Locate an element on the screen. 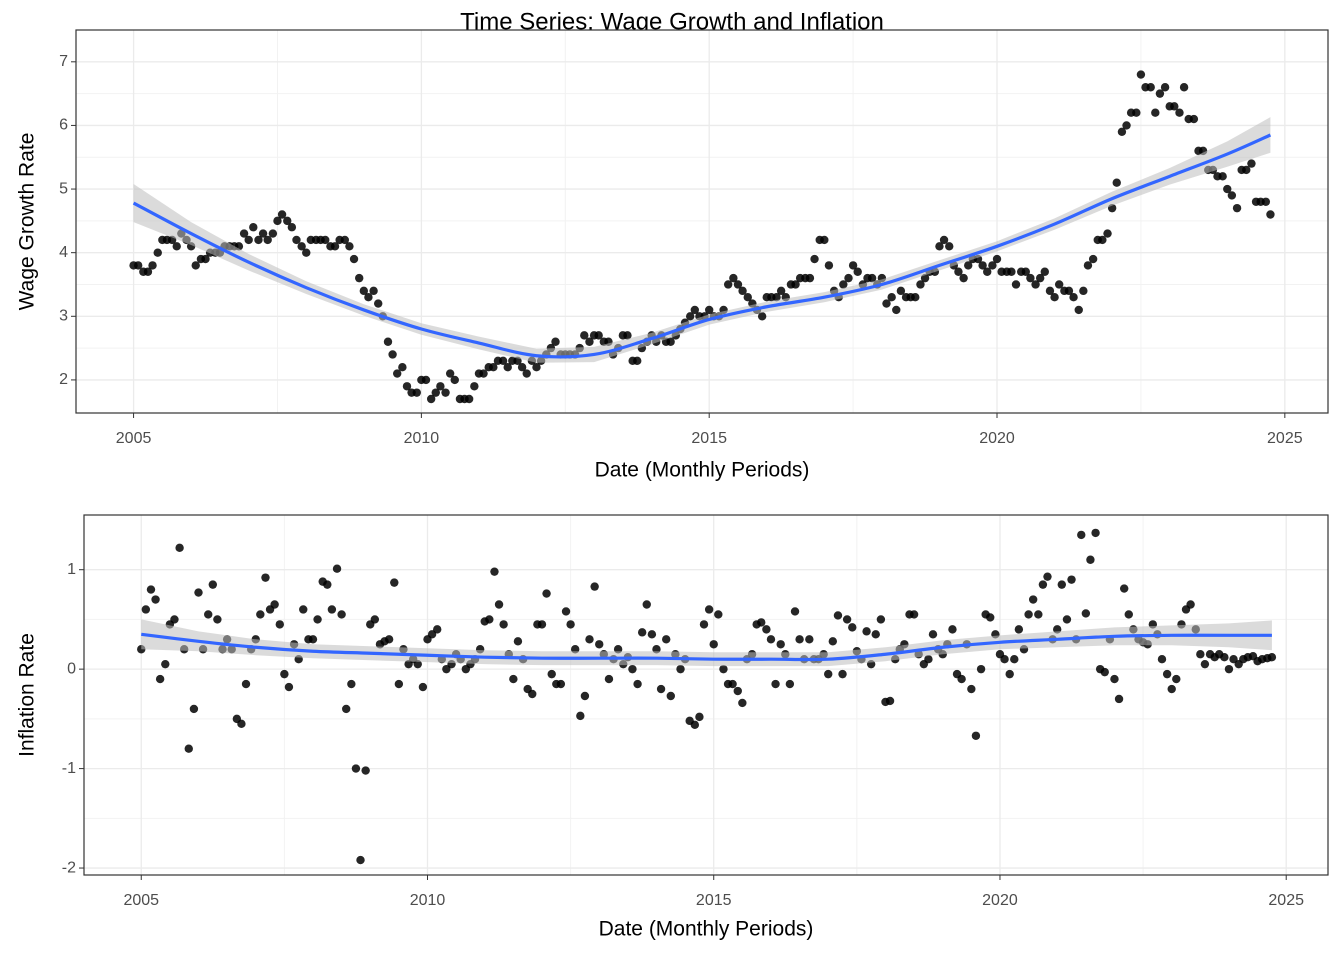 This screenshot has width=1344, height=960. x-tick-label: 2005 is located at coordinates (134, 438).